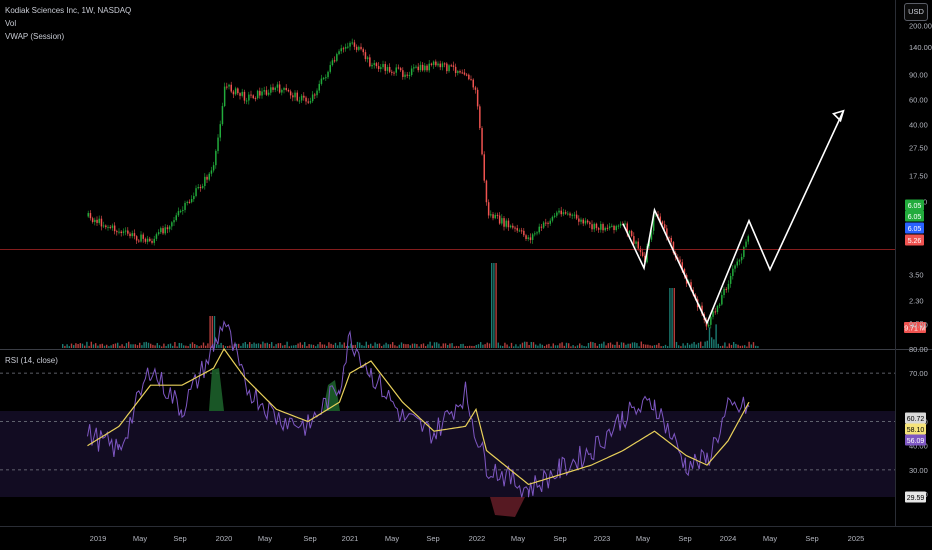 Image resolution: width=932 pixels, height=550 pixels. Describe the element at coordinates (918, 349) in the screenshot. I see `rsi-tick-1: 80.00` at that location.